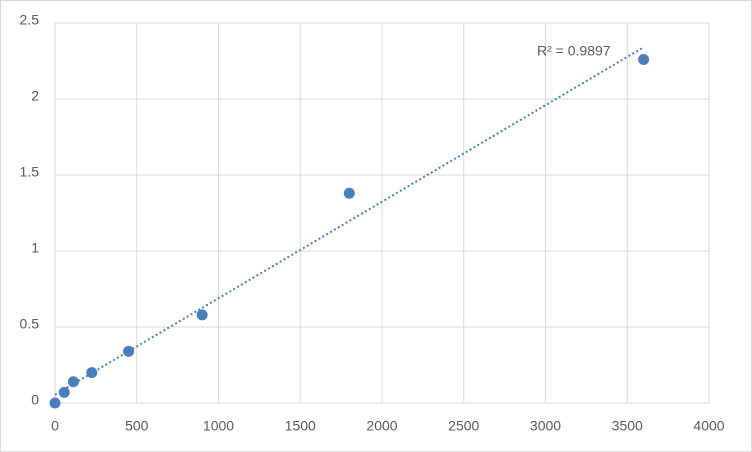  Describe the element at coordinates (30, 20) in the screenshot. I see `y-tick-label: 2.5` at that location.